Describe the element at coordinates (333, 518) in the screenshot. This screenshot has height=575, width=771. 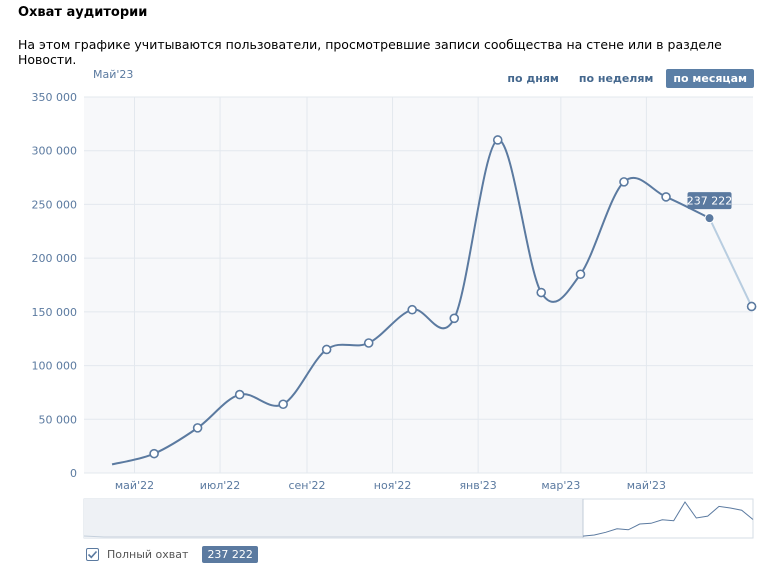
I see `navigator-mask` at that location.